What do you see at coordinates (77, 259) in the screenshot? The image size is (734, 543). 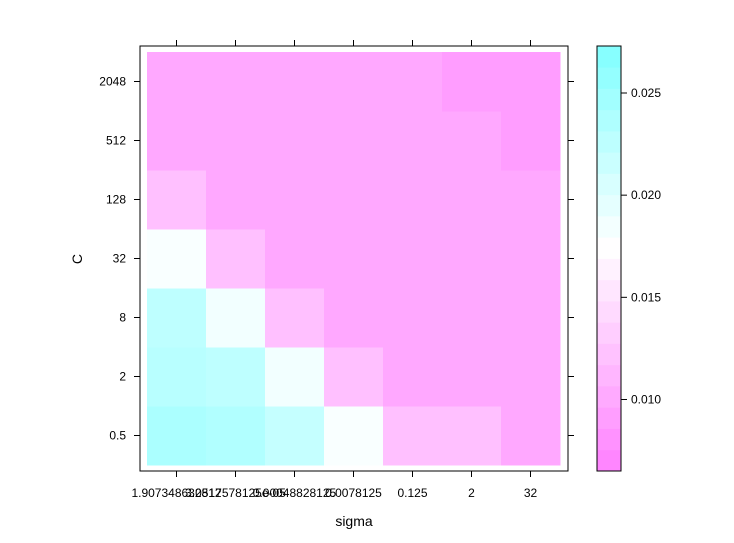 I see `y-axis-title: C` at bounding box center [77, 259].